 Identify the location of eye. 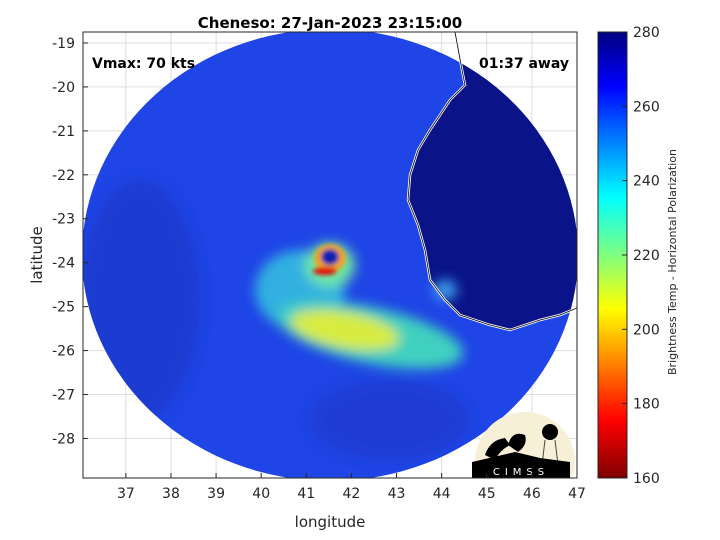
(330, 257).